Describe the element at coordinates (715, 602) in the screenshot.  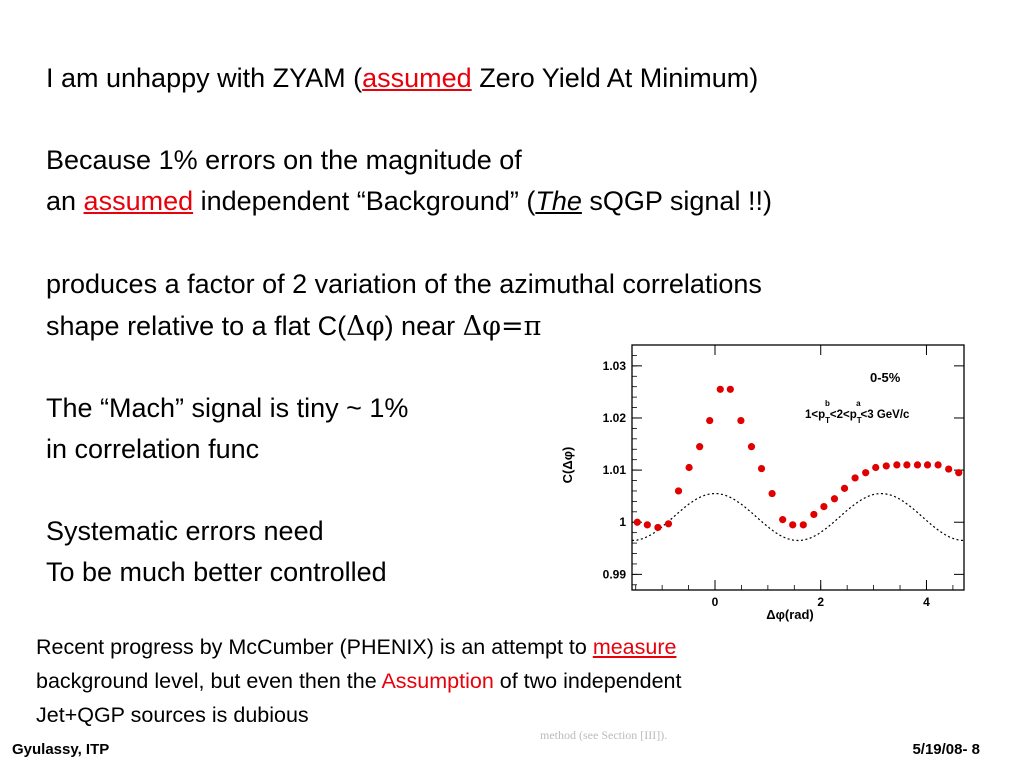
I see `x-tick-label: 0` at that location.